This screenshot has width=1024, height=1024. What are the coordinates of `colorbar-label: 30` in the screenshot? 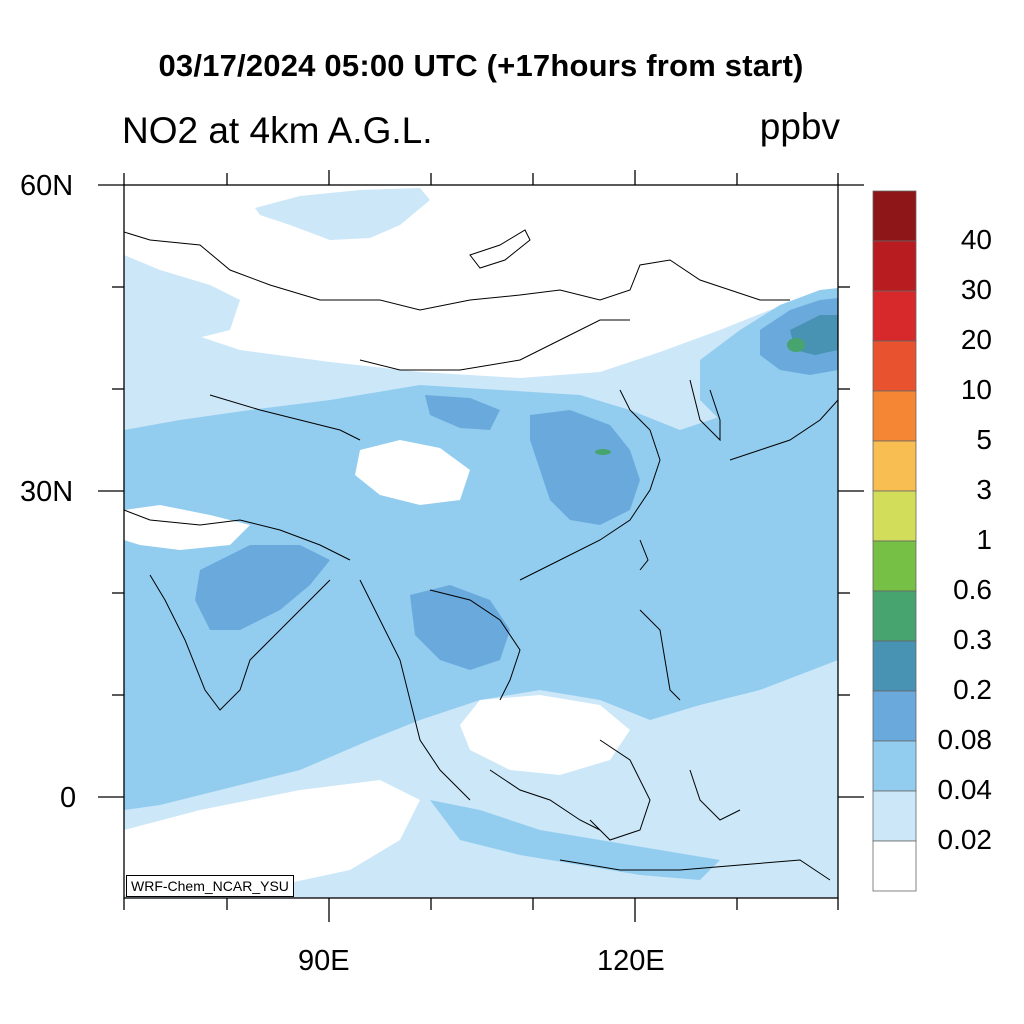 It's located at (976, 289).